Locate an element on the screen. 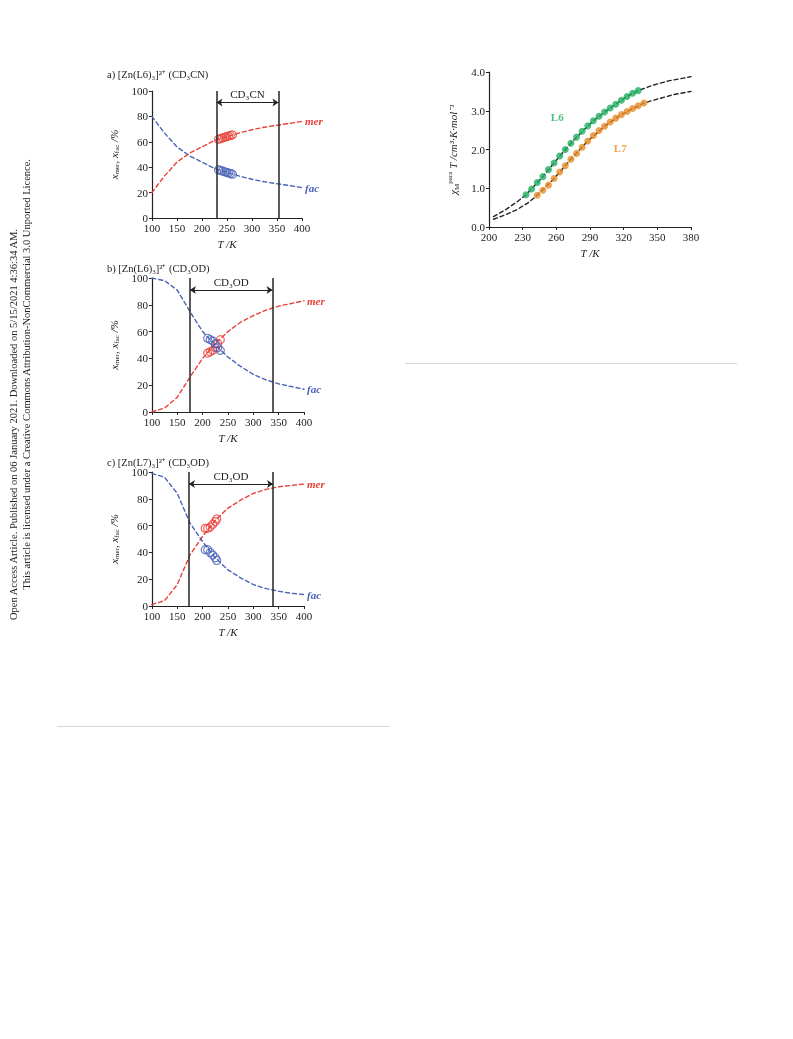  x-tick-label: 260 is located at coordinates (557, 236).